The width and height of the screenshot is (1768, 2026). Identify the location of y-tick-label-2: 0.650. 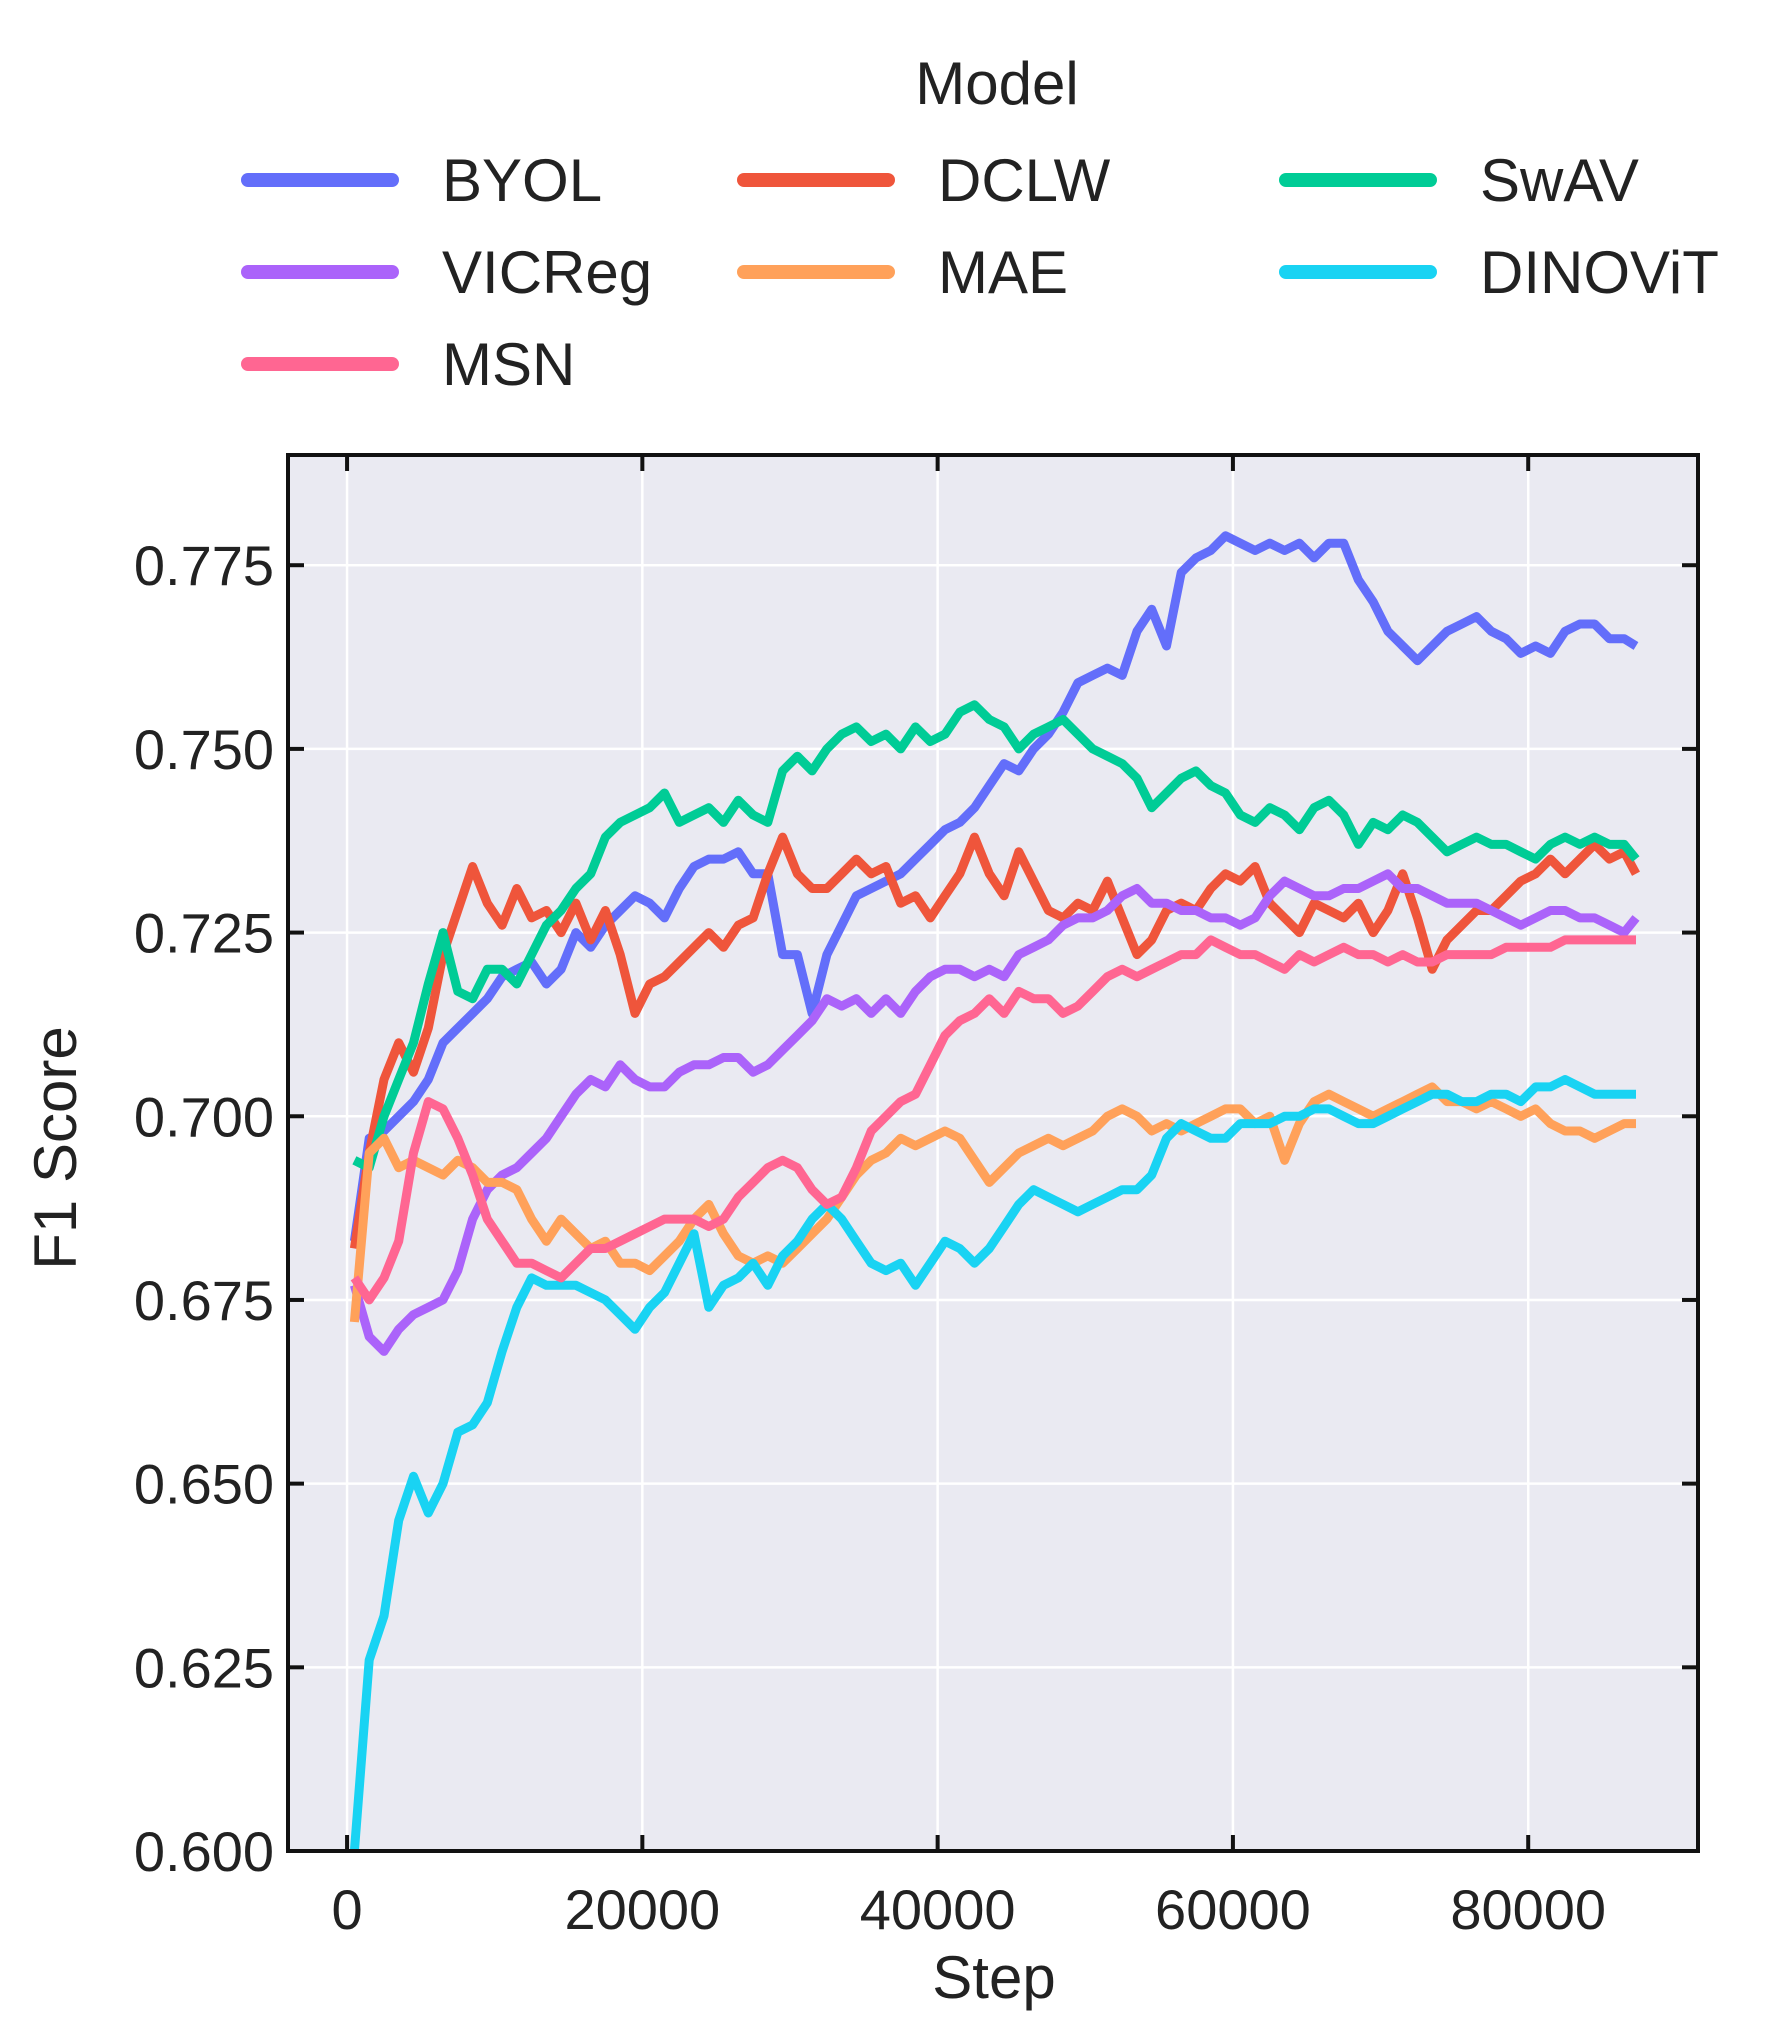
(204, 1484).